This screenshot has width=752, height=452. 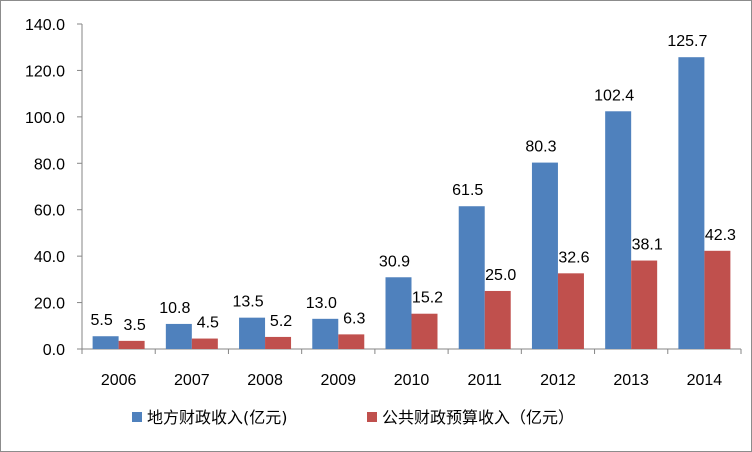 I want to click on data-label-series-1: 30.9, so click(x=394, y=261).